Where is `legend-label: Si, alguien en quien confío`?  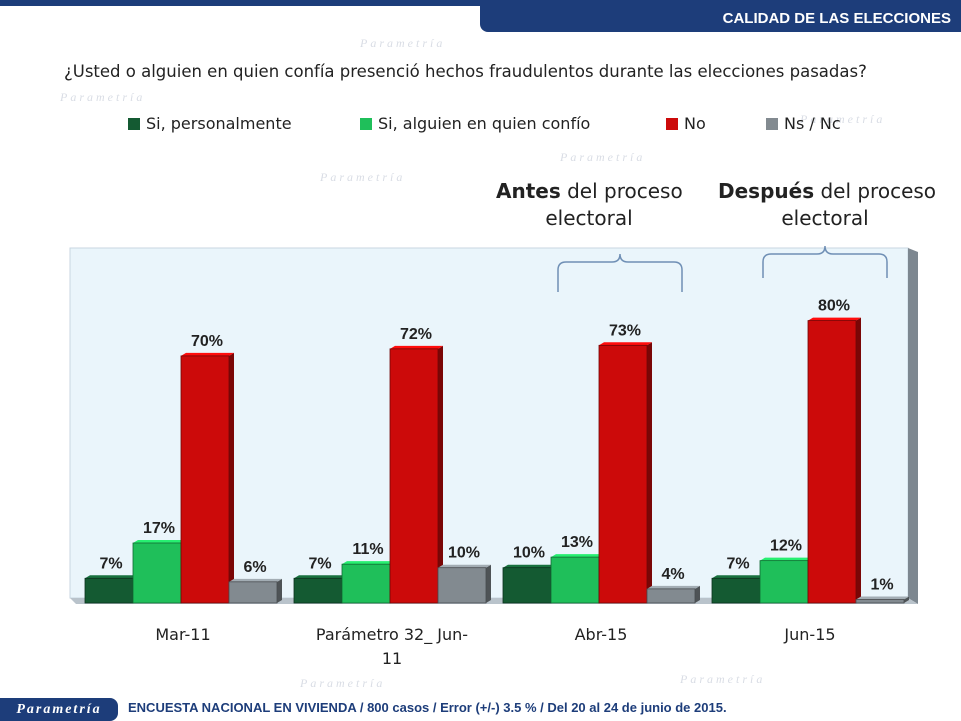
legend-label: Si, alguien en quien confío is located at coordinates (484, 123).